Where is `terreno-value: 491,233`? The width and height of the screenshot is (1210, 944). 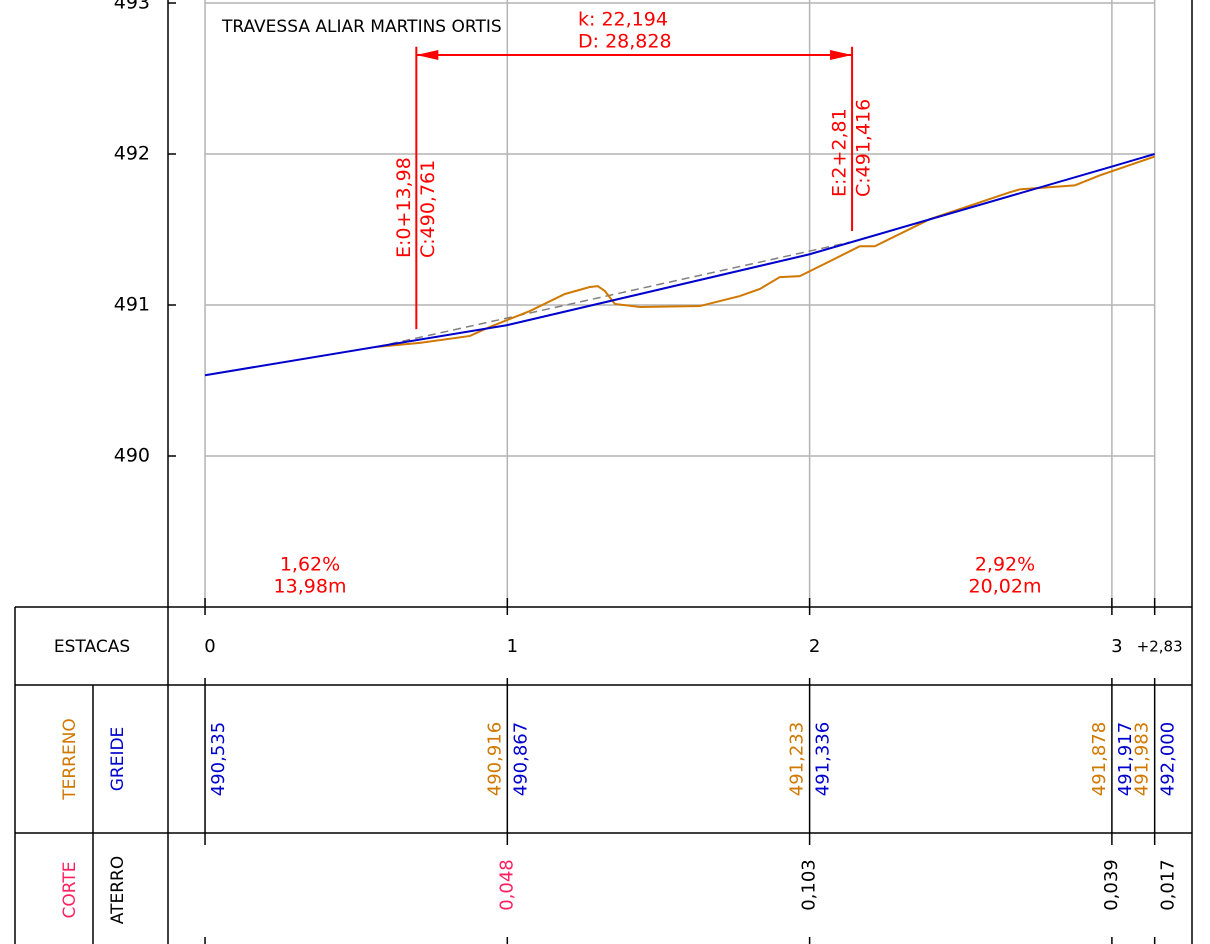
terreno-value: 491,233 is located at coordinates (797, 759).